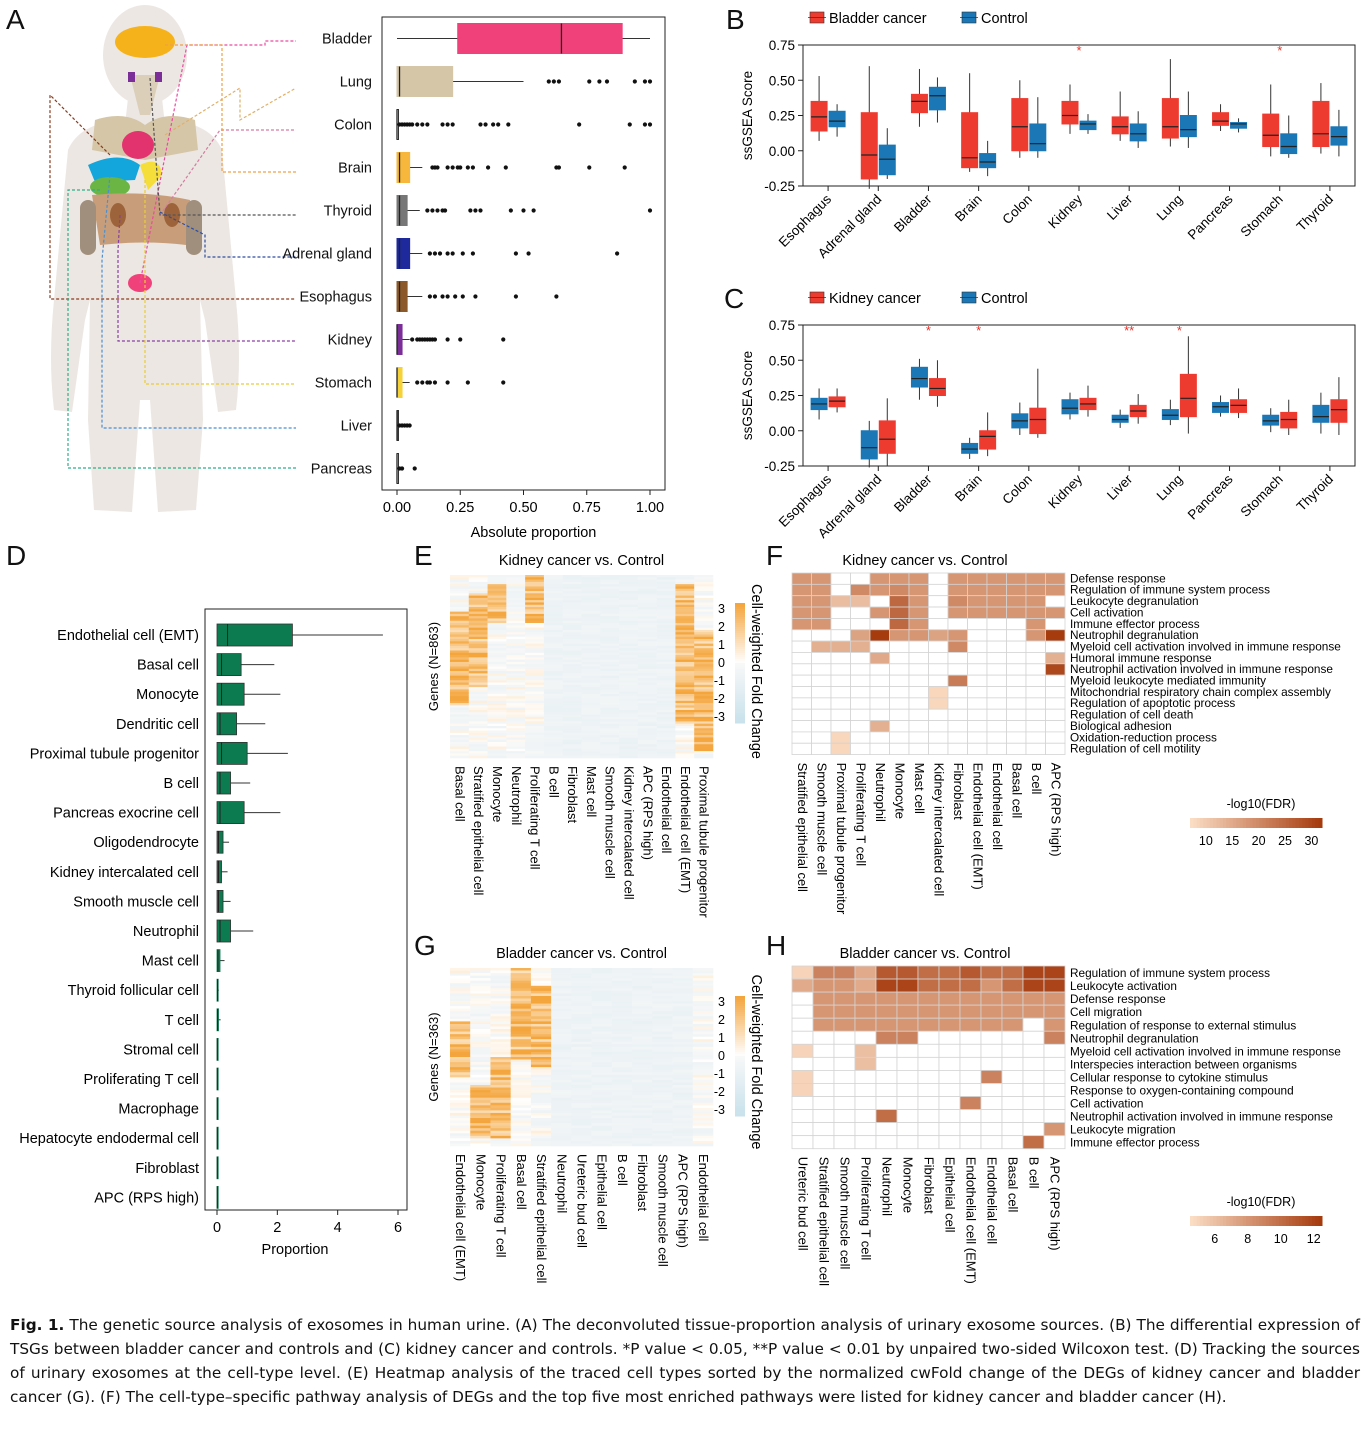 This screenshot has width=1370, height=1436. Describe the element at coordinates (1065, 491) in the screenshot. I see `x-tick-label-kidney: Kidney` at that location.